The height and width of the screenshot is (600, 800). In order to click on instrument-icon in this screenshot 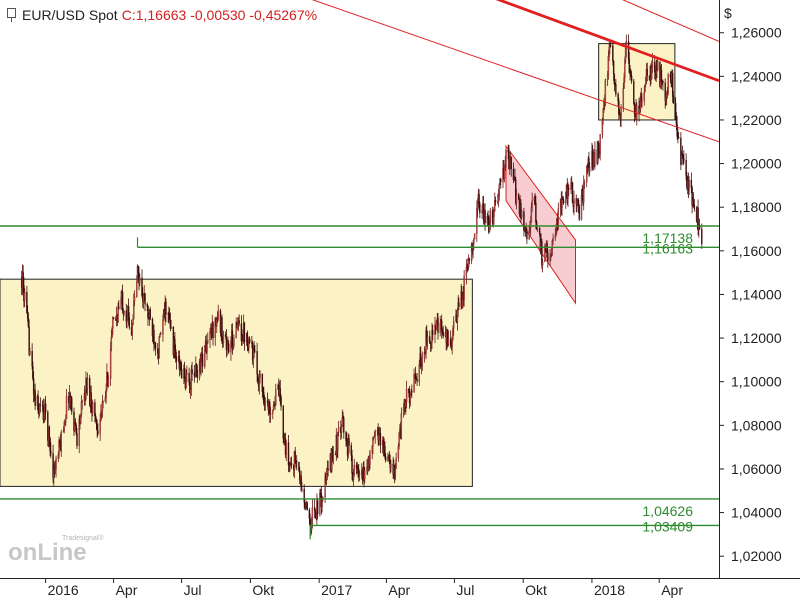, I will do `click(11, 13)`.